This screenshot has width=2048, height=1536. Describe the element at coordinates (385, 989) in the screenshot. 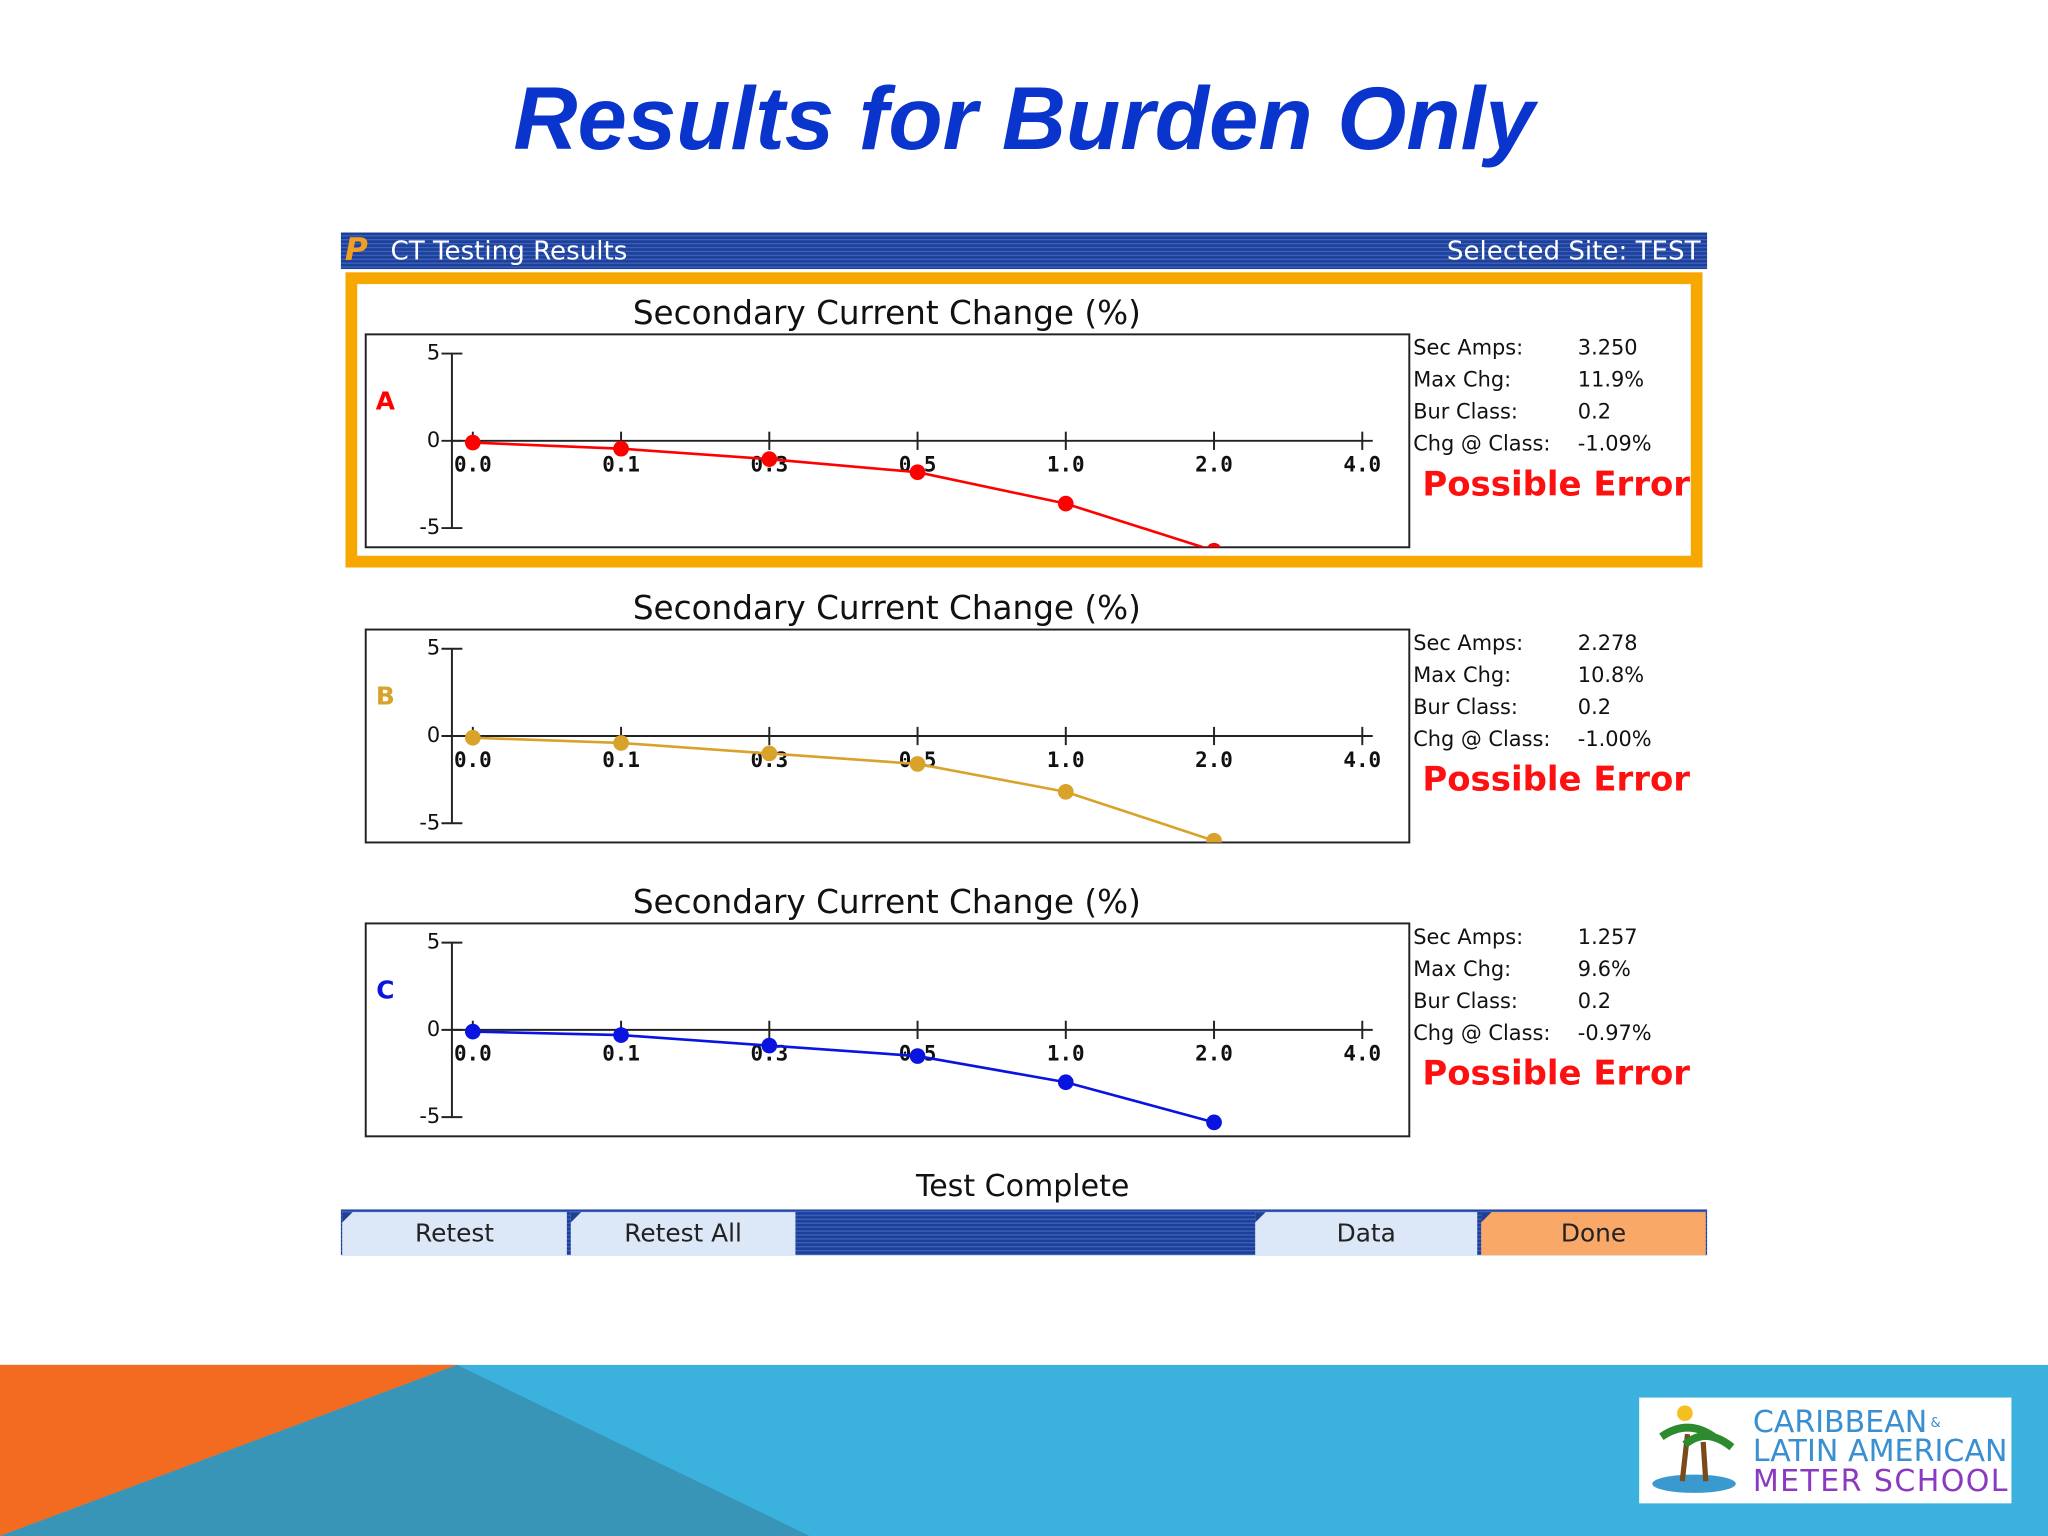

I see `series-label: C` at that location.